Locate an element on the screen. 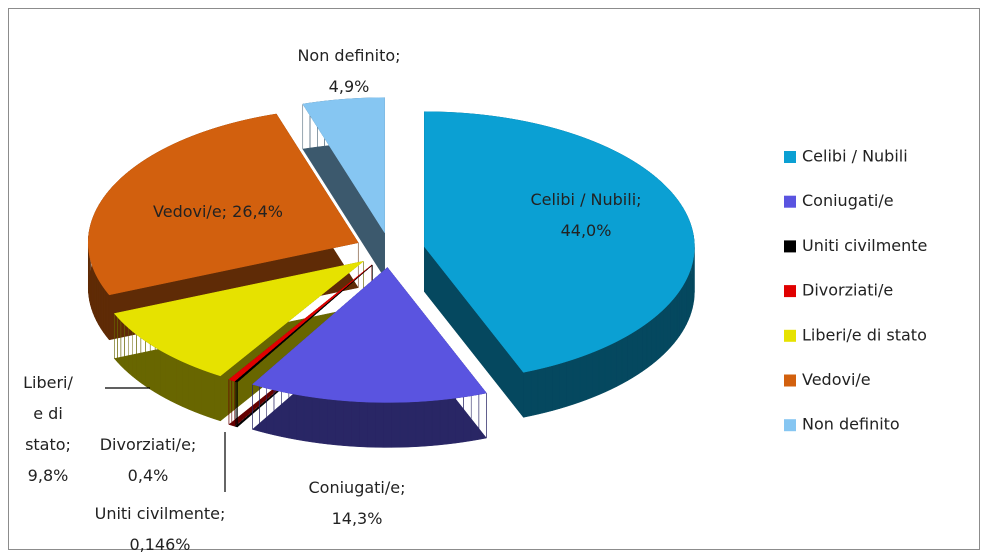  legend-label: Vedovi/e is located at coordinates (836, 379).